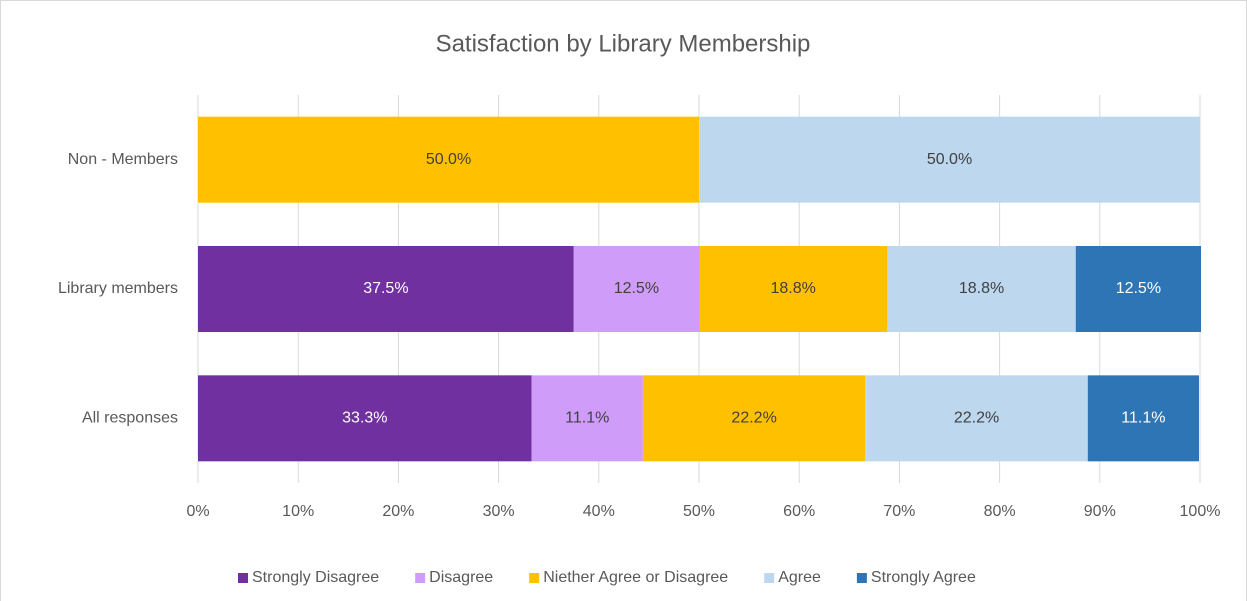  I want to click on legend-label: Strongly Disagree, so click(315, 577).